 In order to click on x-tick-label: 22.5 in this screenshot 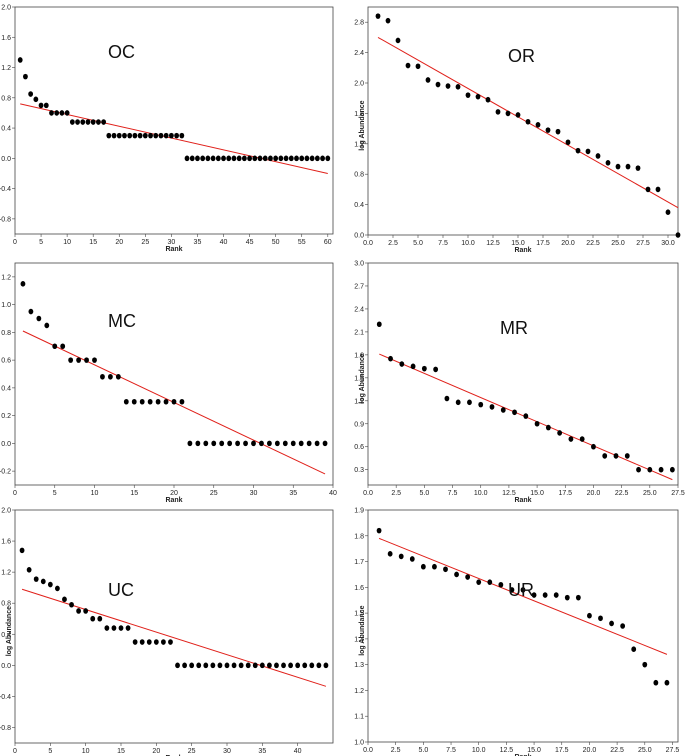, I will do `click(617, 750)`.